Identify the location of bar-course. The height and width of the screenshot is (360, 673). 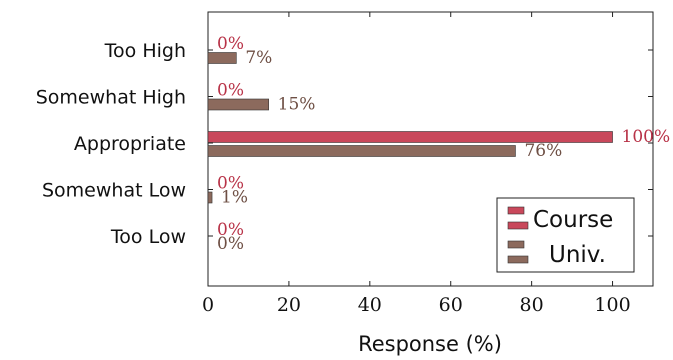
(410, 137).